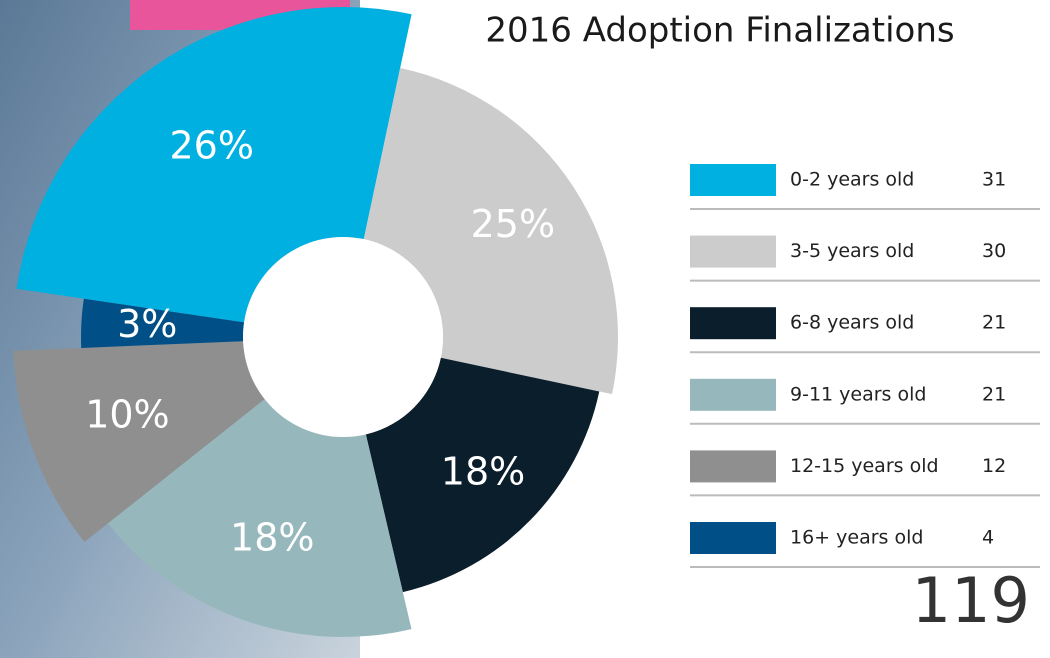  What do you see at coordinates (147, 324) in the screenshot?
I see `slice-label: 3%` at bounding box center [147, 324].